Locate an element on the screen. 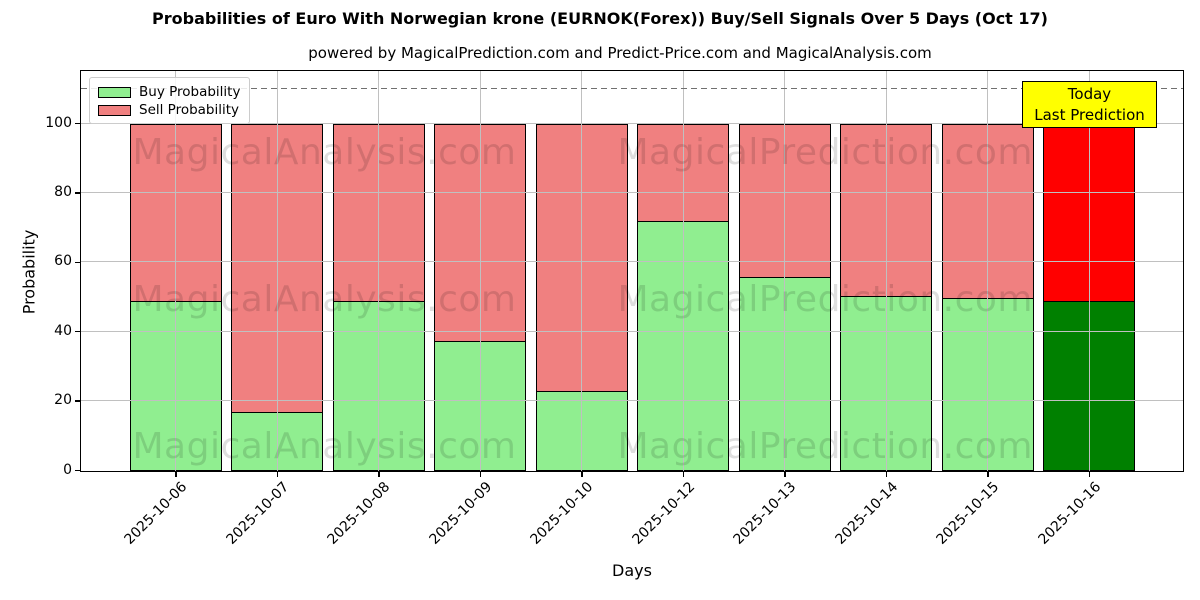 The height and width of the screenshot is (600, 1200). y-tick-label: 100 is located at coordinates (58, 122).